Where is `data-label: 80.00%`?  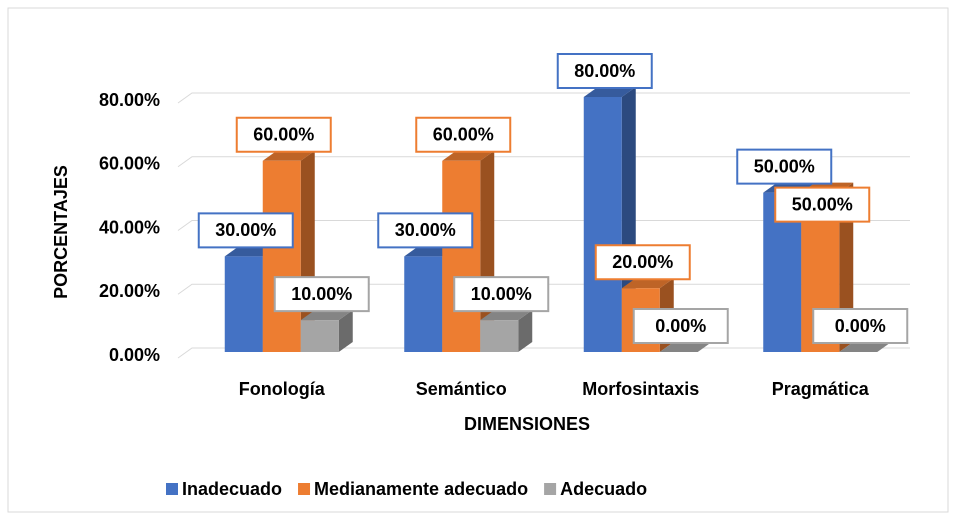 data-label: 80.00% is located at coordinates (604, 71).